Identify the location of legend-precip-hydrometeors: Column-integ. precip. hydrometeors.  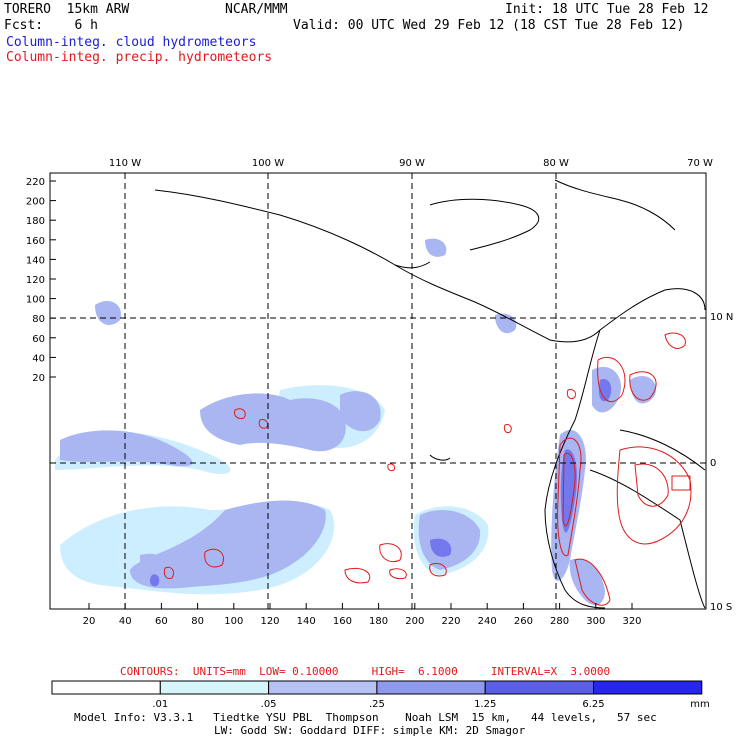
(139, 57).